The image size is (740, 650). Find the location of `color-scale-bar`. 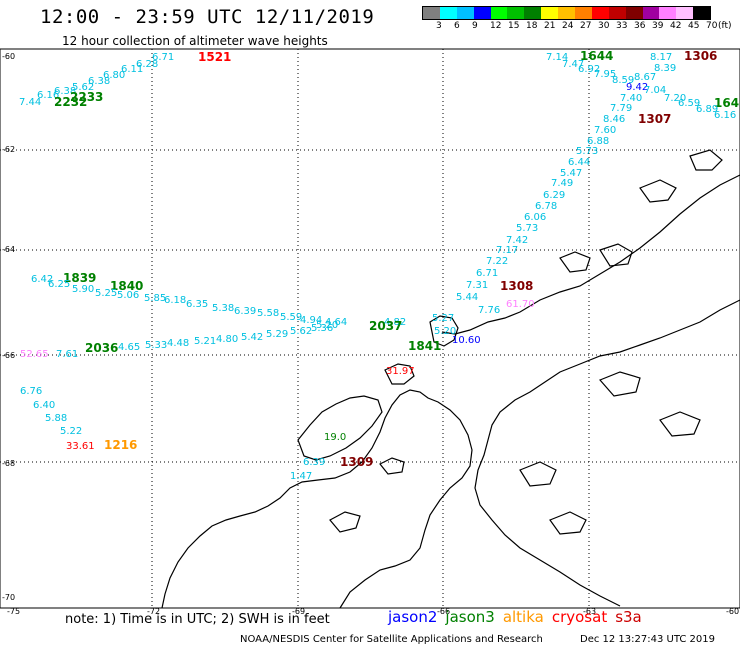

color-scale-bar is located at coordinates (567, 13).